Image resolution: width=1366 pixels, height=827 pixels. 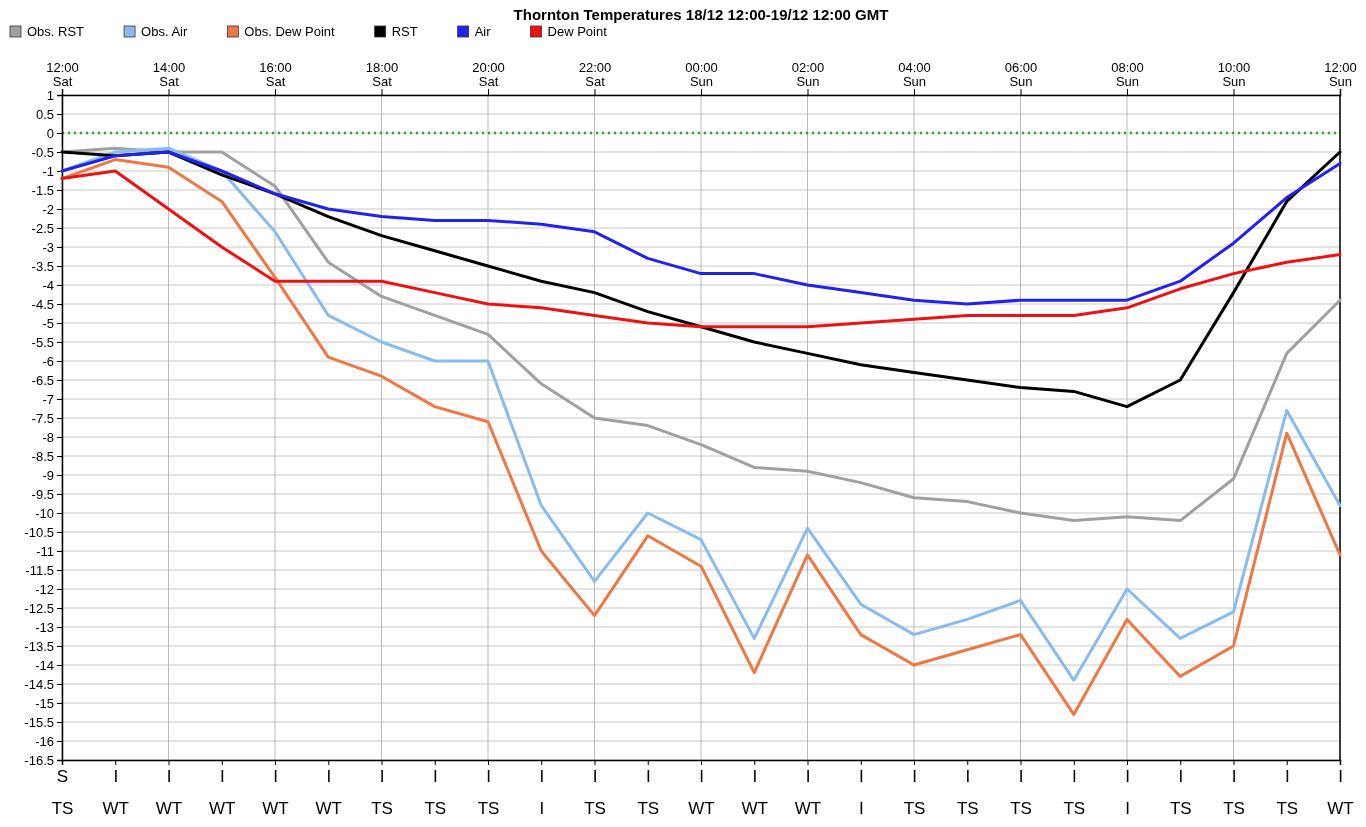 What do you see at coordinates (42, 456) in the screenshot?
I see `y-tick-label: -8.5` at bounding box center [42, 456].